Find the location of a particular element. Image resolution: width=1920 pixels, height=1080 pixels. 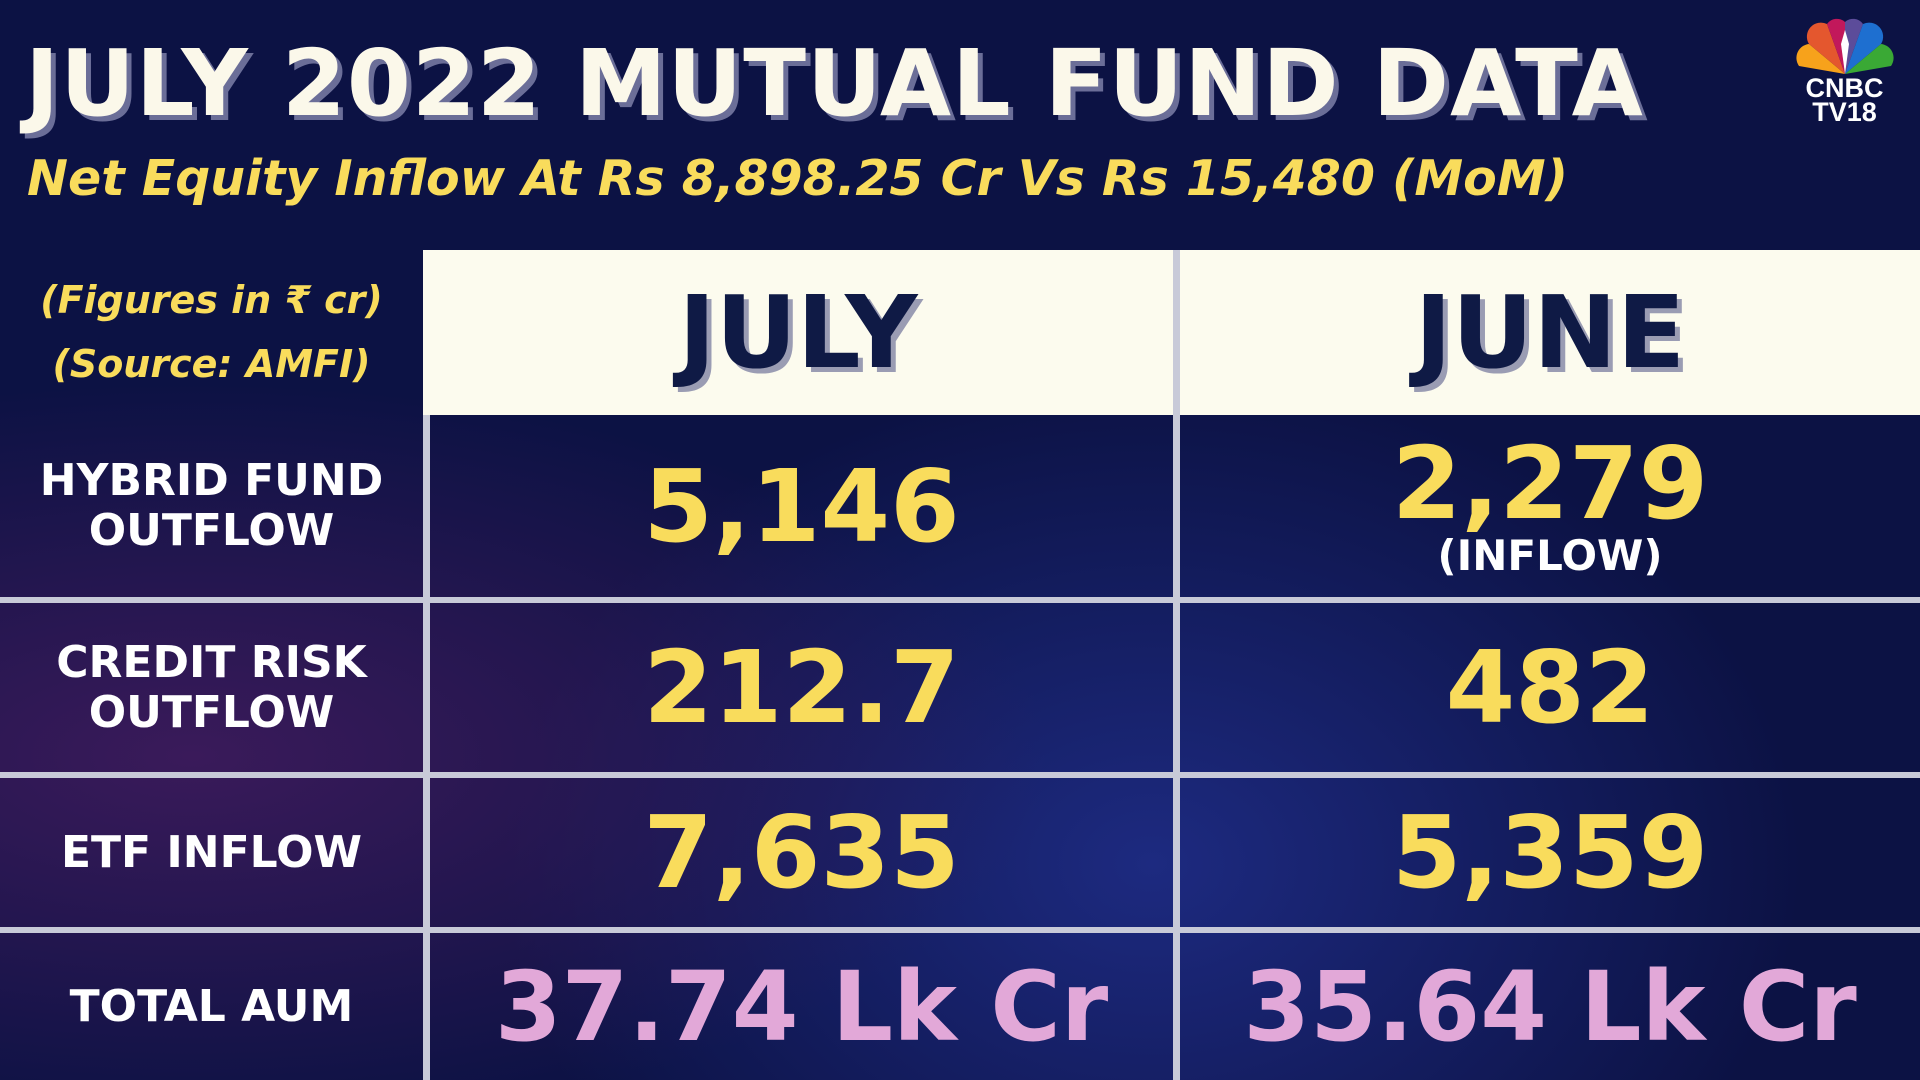

column-header-july: JULY is located at coordinates (798, 332).